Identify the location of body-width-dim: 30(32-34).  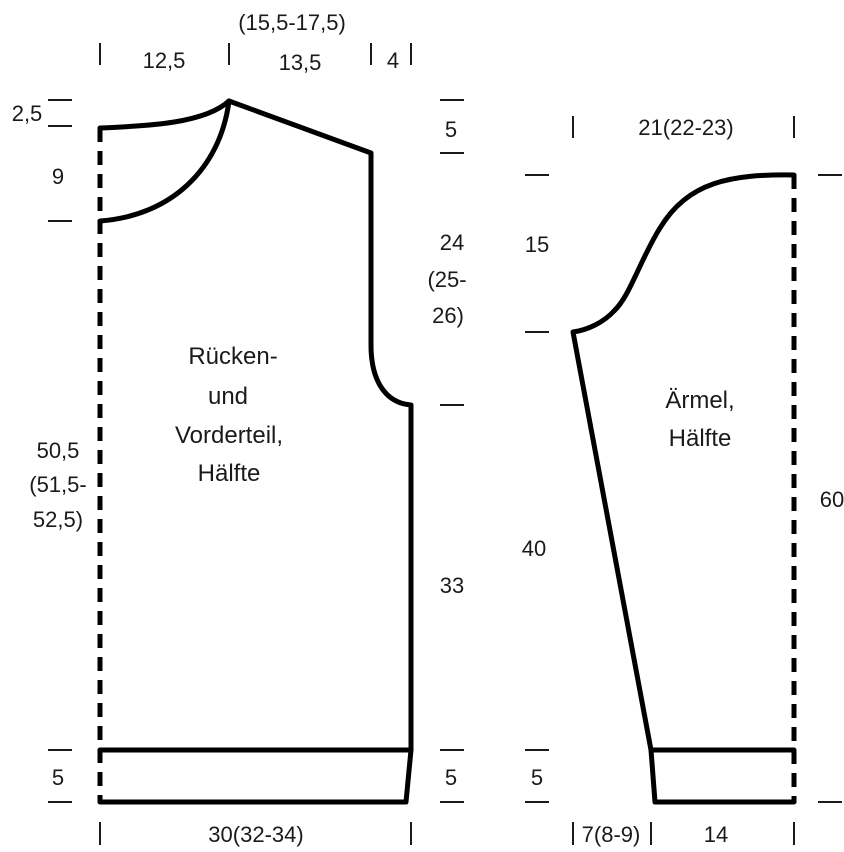
(255, 834).